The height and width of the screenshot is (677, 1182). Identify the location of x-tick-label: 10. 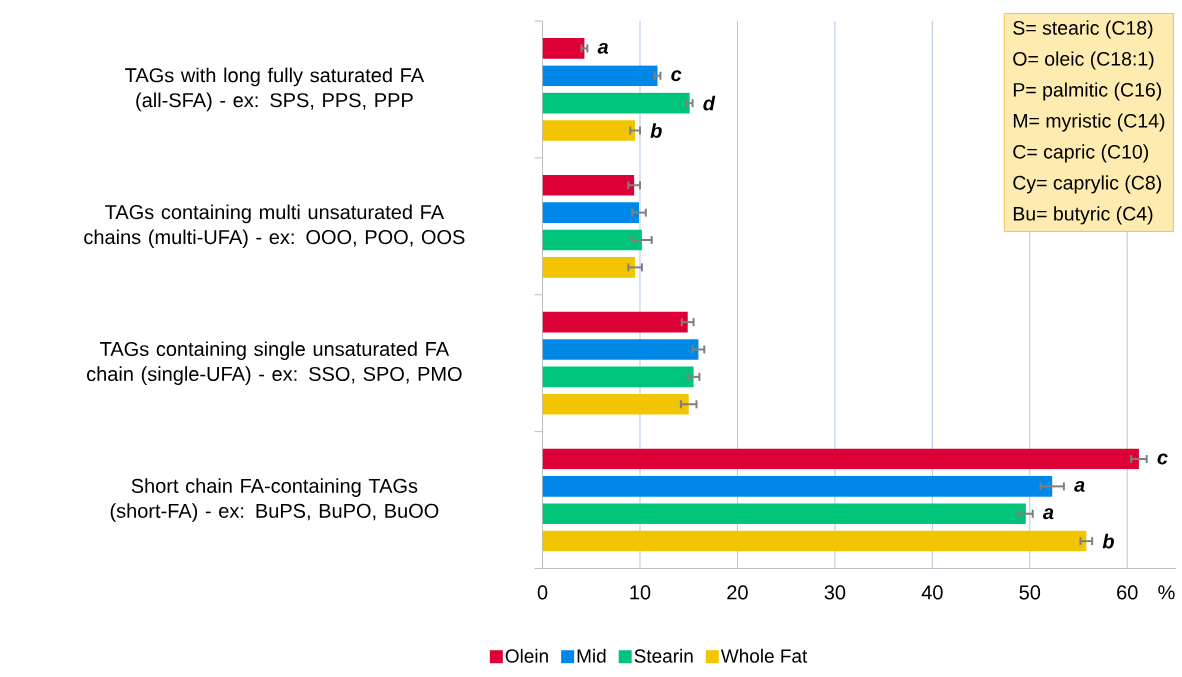
(640, 592).